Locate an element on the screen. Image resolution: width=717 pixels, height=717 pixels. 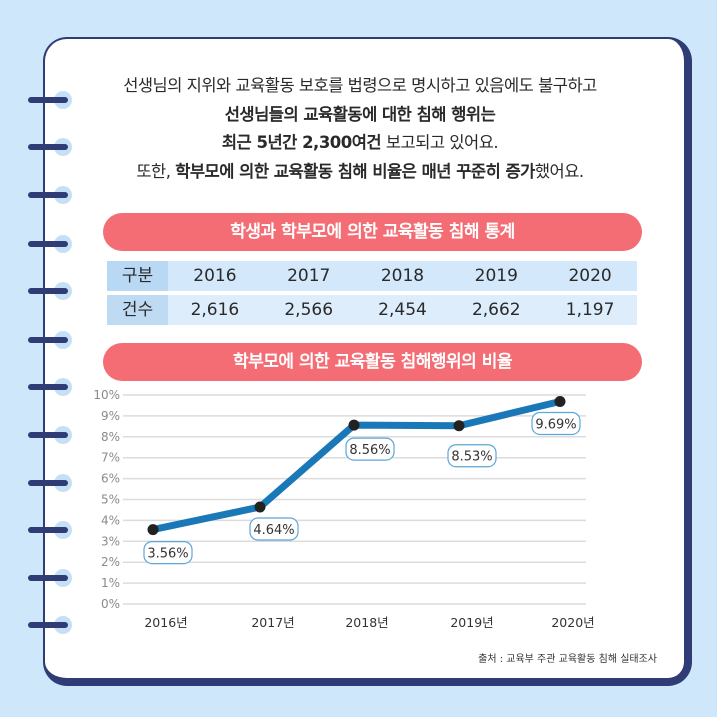
table-header-row: 구분 2016 2017 2018 2019 2020 is located at coordinates (372, 276).